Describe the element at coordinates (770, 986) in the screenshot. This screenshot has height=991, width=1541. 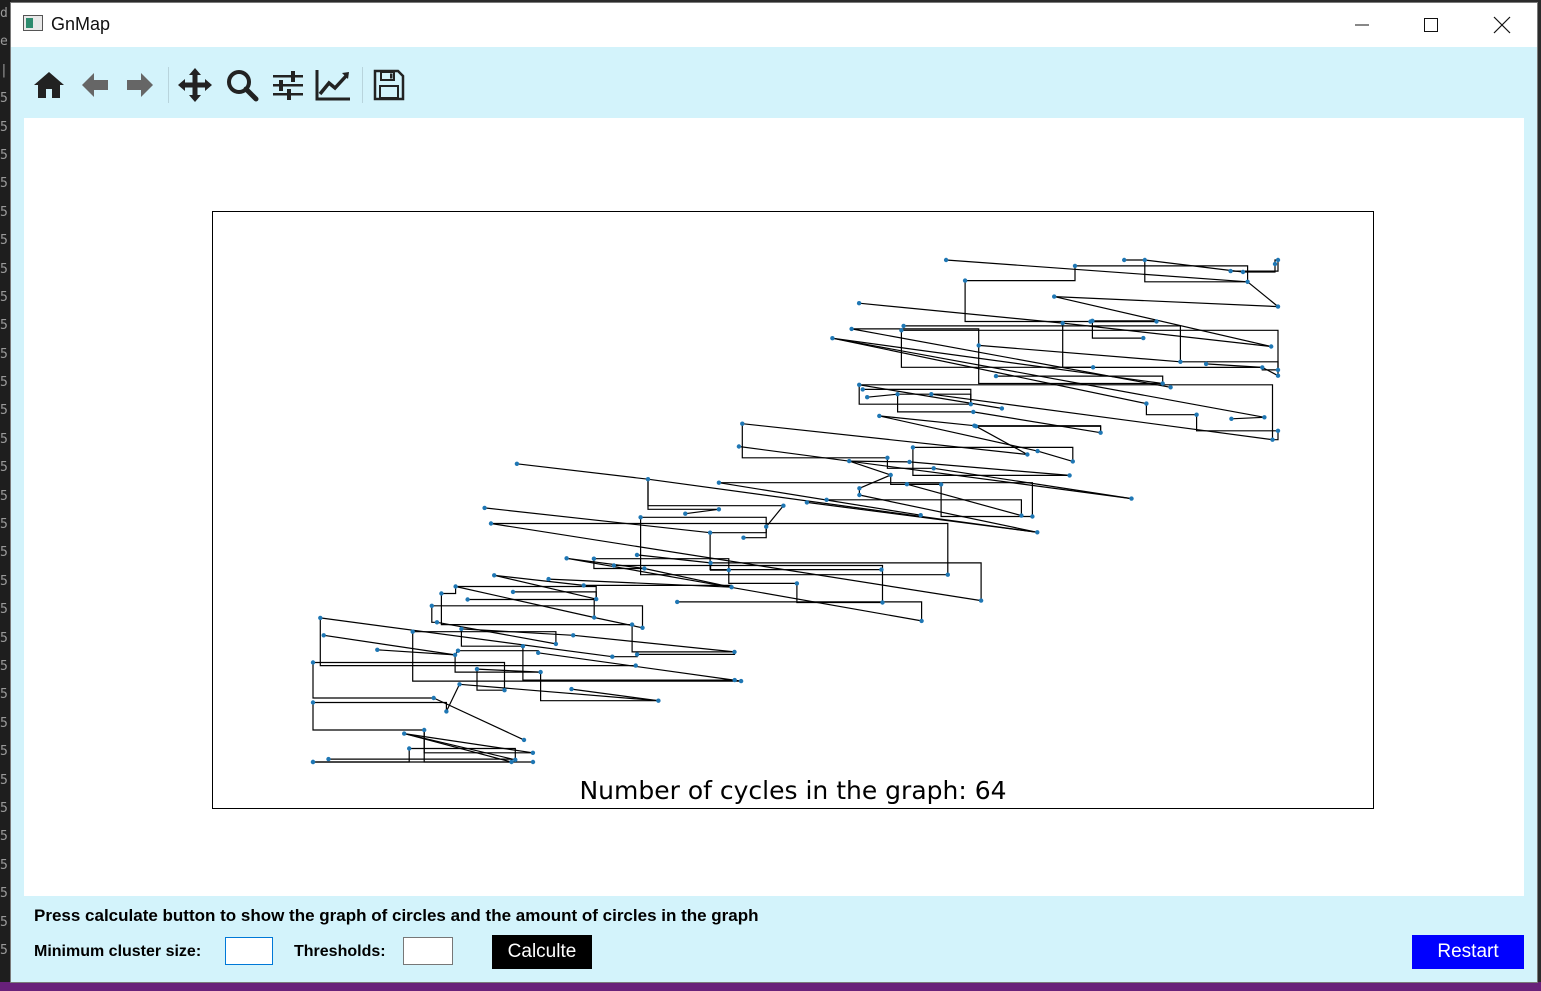
I see `background-status-bar` at that location.